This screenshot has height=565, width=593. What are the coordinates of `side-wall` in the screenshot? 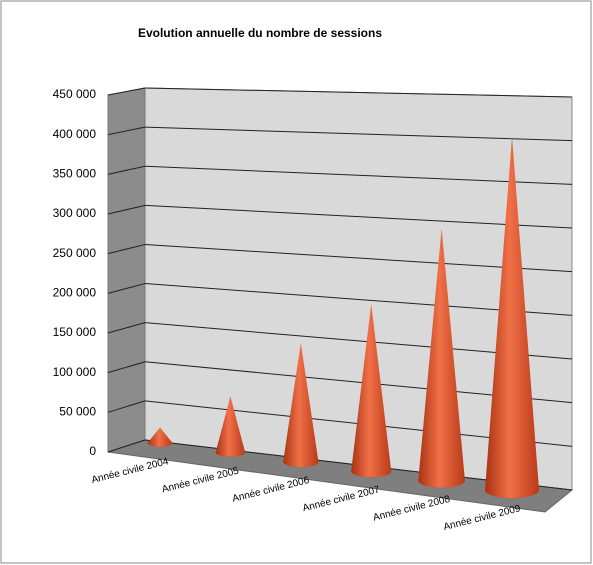 It's located at (126, 270).